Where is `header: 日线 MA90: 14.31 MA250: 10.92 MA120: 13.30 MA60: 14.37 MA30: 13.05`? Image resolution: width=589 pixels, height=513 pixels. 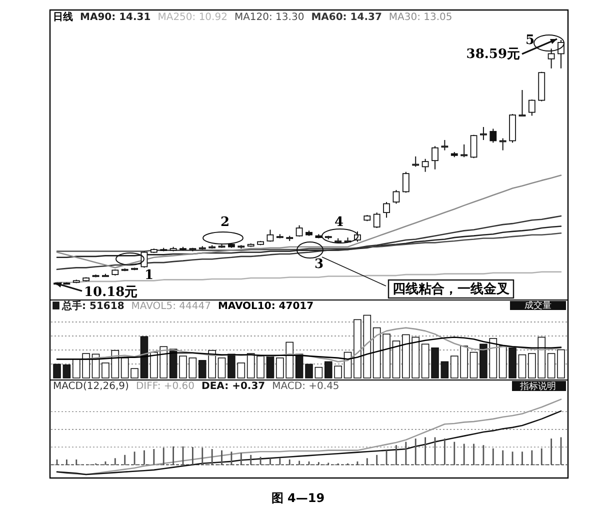
header: 日线 MA90: 14.31 MA250: 10.92 MA120: 13.30 MA60: 14.37 MA30: 13.05 is located at coordinates (252, 17).